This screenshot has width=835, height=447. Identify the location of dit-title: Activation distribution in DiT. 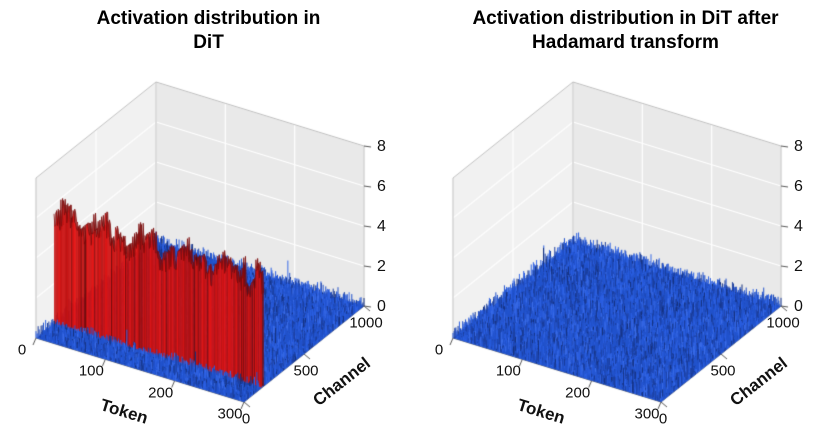
(208, 31).